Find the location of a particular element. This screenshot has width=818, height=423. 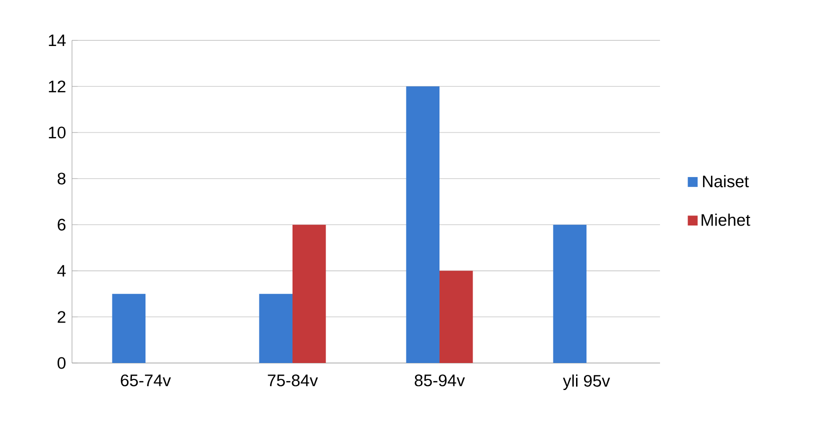

y-tick-label: 6 is located at coordinates (62, 224).